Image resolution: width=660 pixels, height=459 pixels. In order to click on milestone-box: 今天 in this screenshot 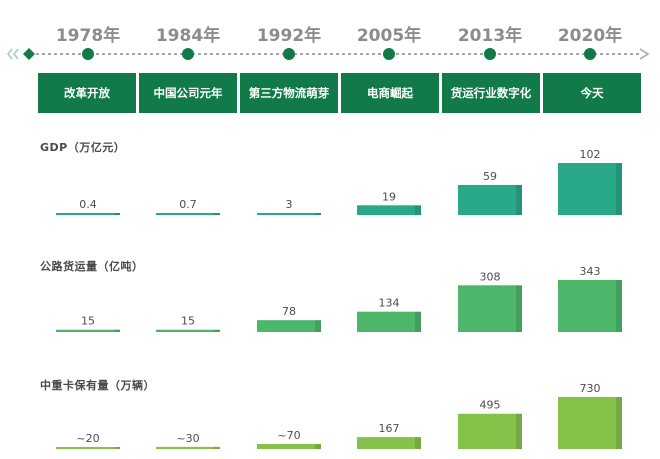, I will do `click(592, 93)`.